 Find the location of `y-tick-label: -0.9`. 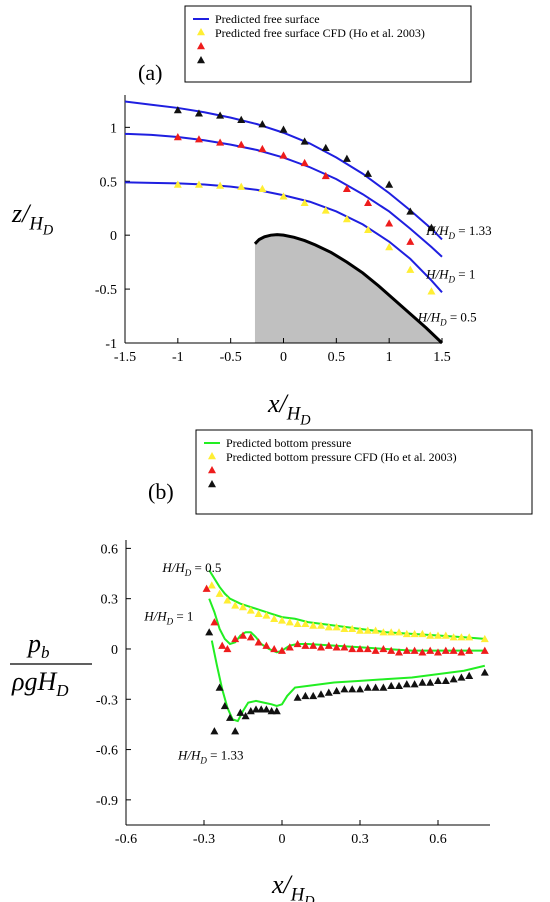

y-tick-label: -0.9 is located at coordinates (107, 801).